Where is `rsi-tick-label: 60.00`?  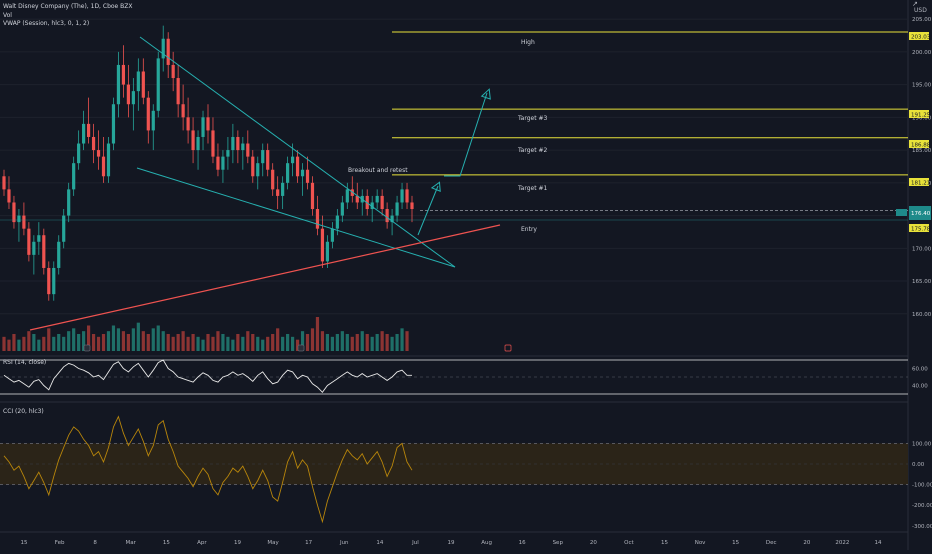
rsi-tick-label: 60.00 is located at coordinates (920, 370).